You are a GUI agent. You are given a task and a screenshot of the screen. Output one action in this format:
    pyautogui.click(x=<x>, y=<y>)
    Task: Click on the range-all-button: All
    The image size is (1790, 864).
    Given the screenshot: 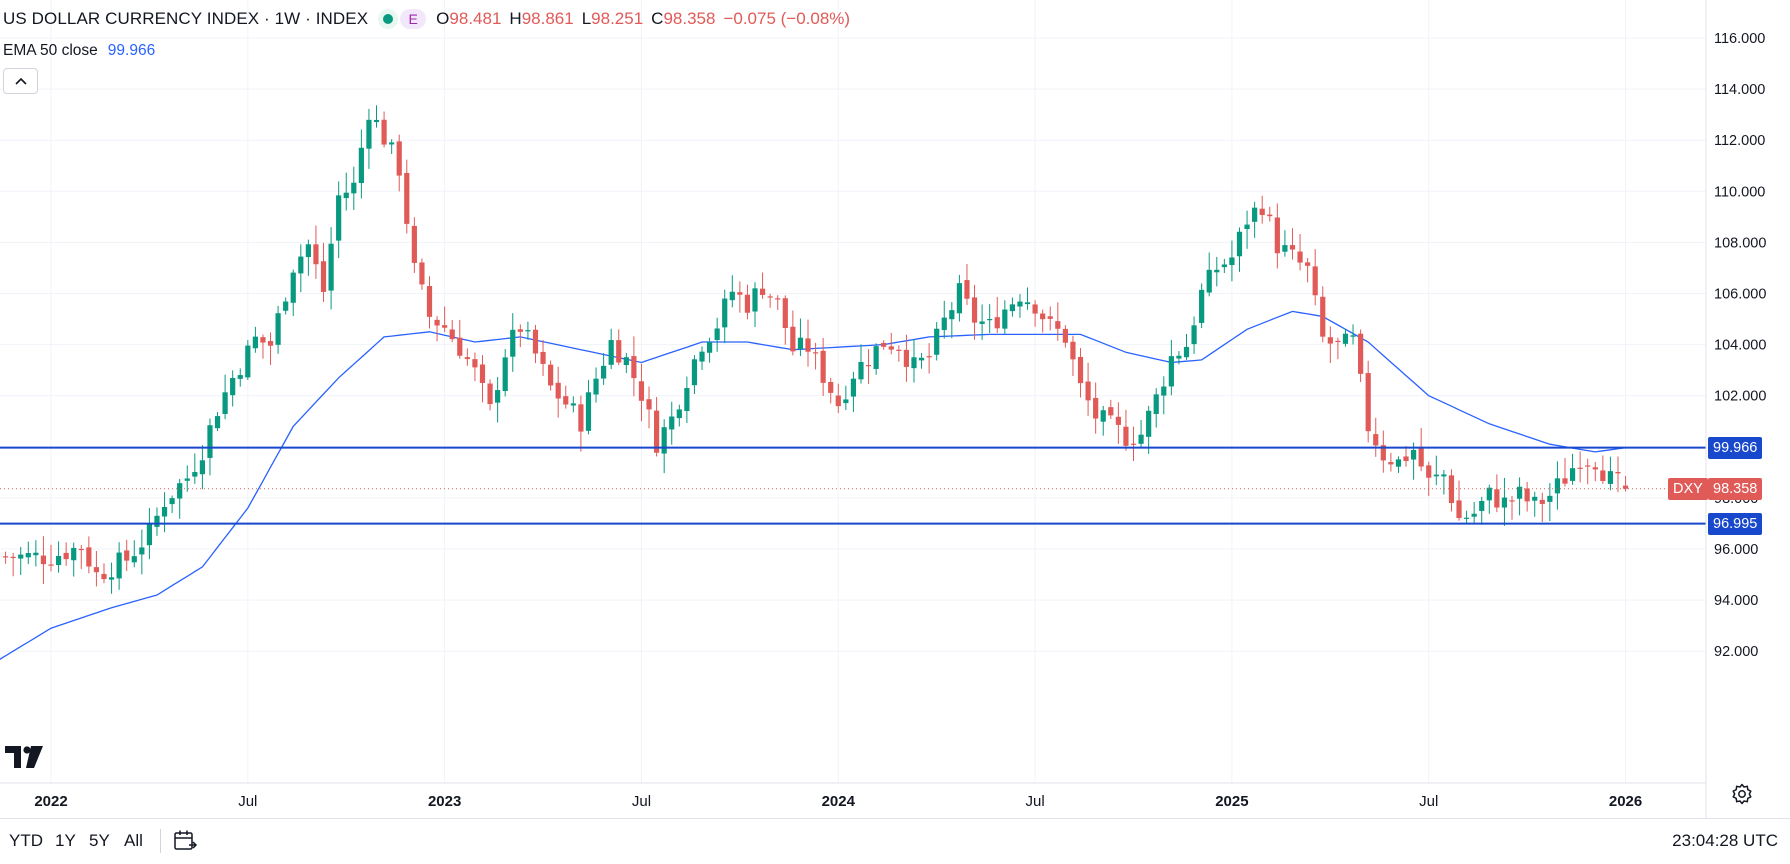 What is the action you would take?
    pyautogui.click(x=133, y=840)
    